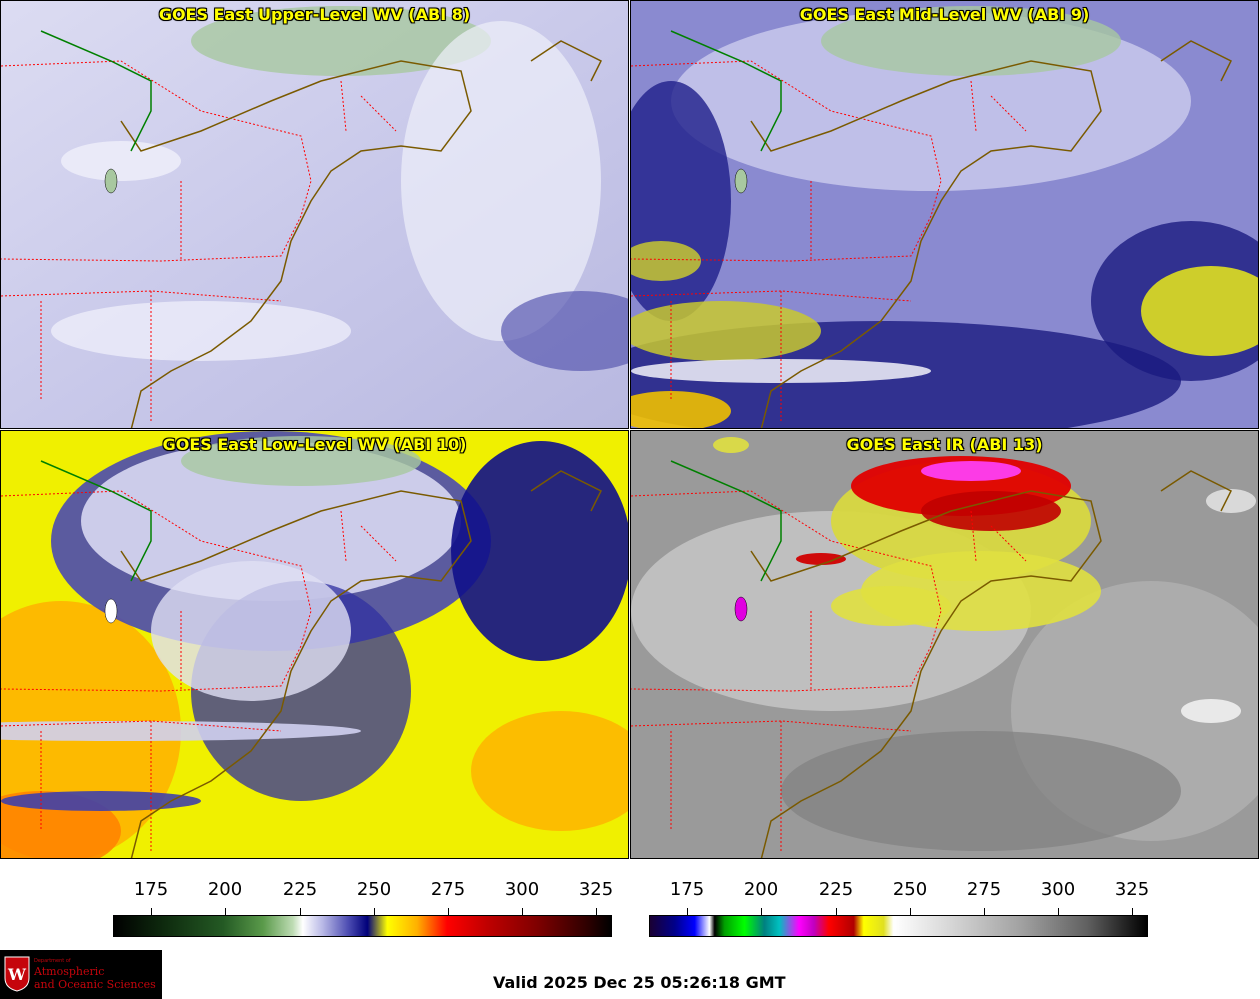 This screenshot has height=999, width=1260. What do you see at coordinates (1132, 889) in the screenshot?
I see `ir-colorbar-tick-label: 325` at bounding box center [1132, 889].